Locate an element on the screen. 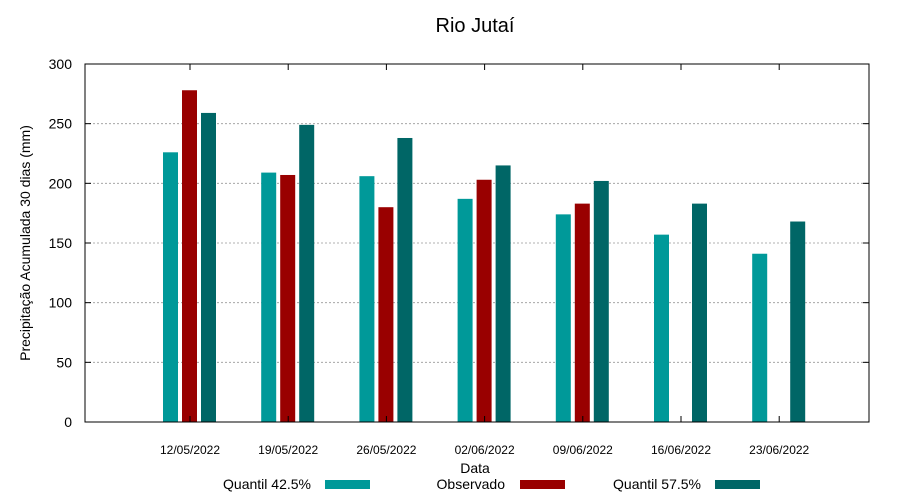  bar-quantil-42-5--3 is located at coordinates (465, 310).